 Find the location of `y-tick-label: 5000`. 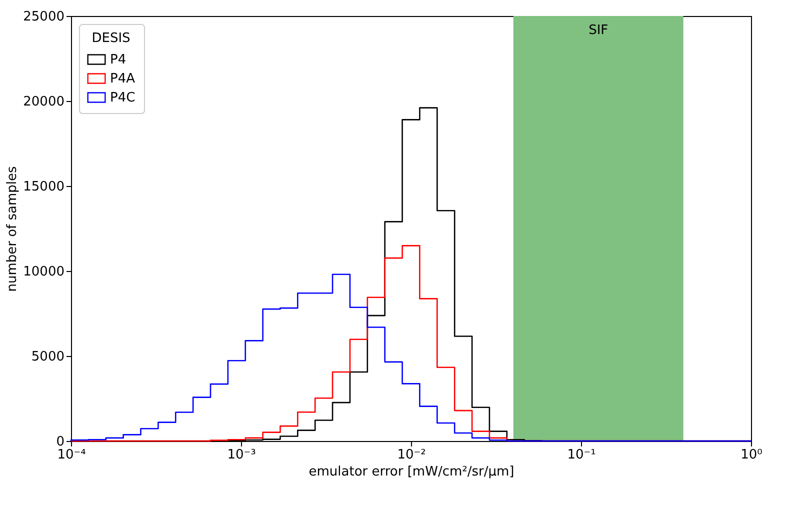

y-tick-label: 5000 is located at coordinates (47, 357).